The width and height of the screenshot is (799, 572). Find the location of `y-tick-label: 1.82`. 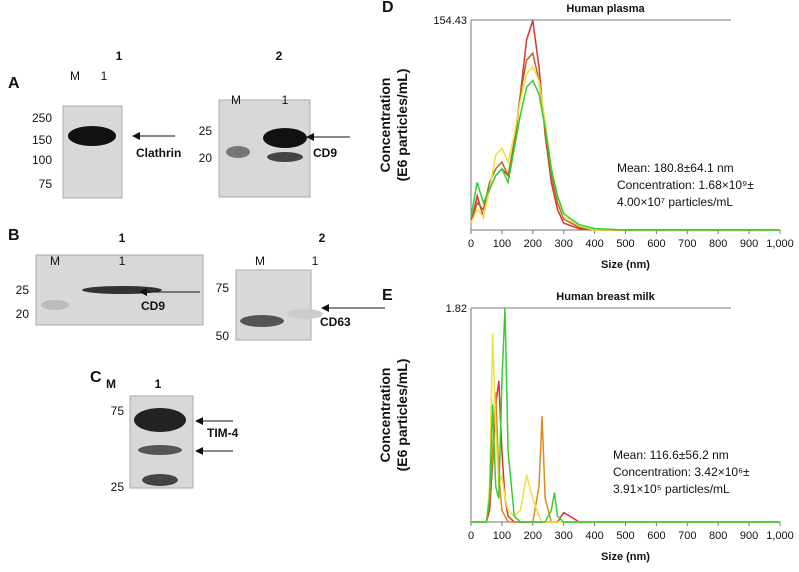

y-tick-label: 1.82 is located at coordinates (456, 309).